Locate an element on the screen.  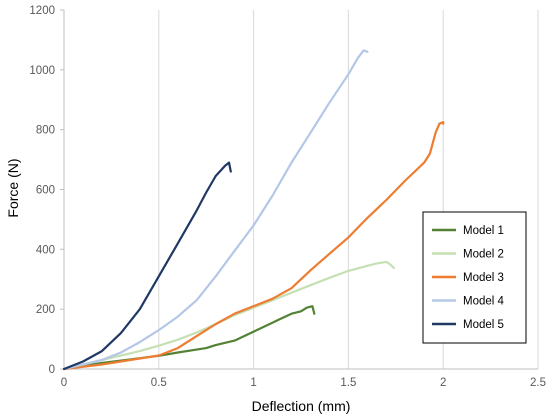
x-axis-title: Deflection (mm) is located at coordinates (301, 406).